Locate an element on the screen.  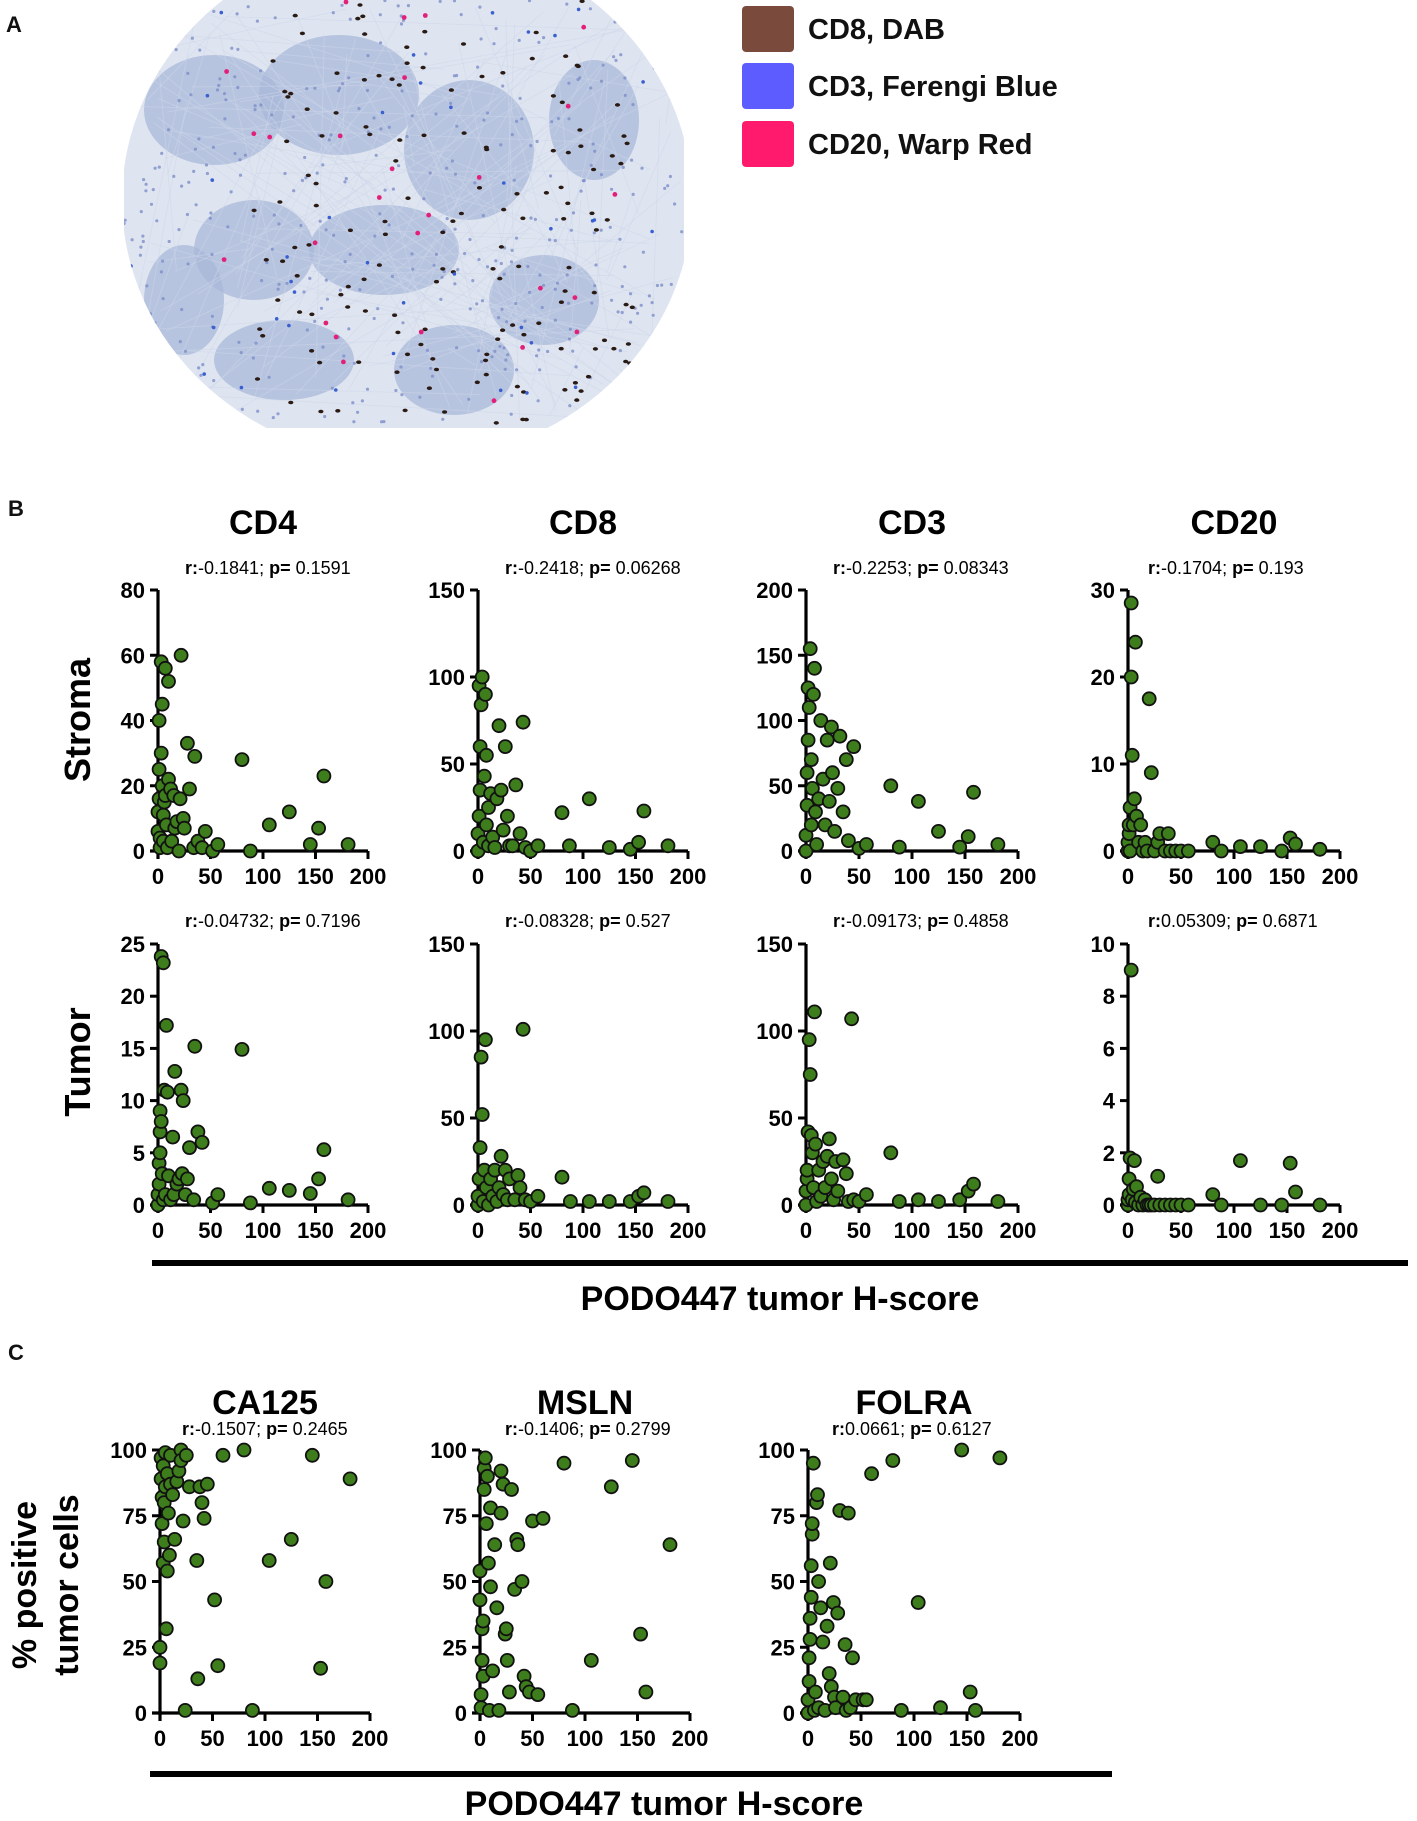
y-tick-label: 80 is located at coordinates (133, 590).